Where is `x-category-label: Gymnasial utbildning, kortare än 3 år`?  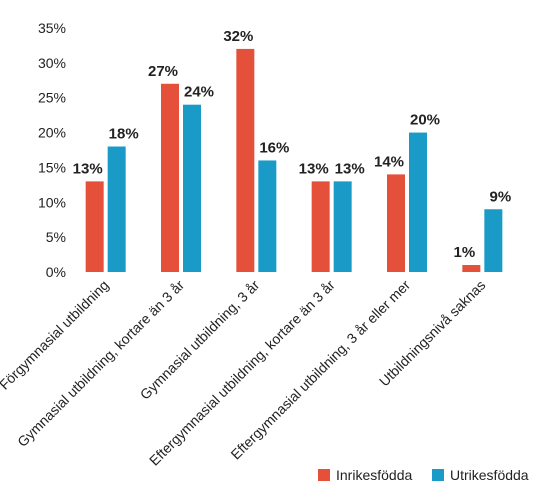
x-category-label: Gymnasial utbildning, kortare än 3 år is located at coordinates (100, 363).